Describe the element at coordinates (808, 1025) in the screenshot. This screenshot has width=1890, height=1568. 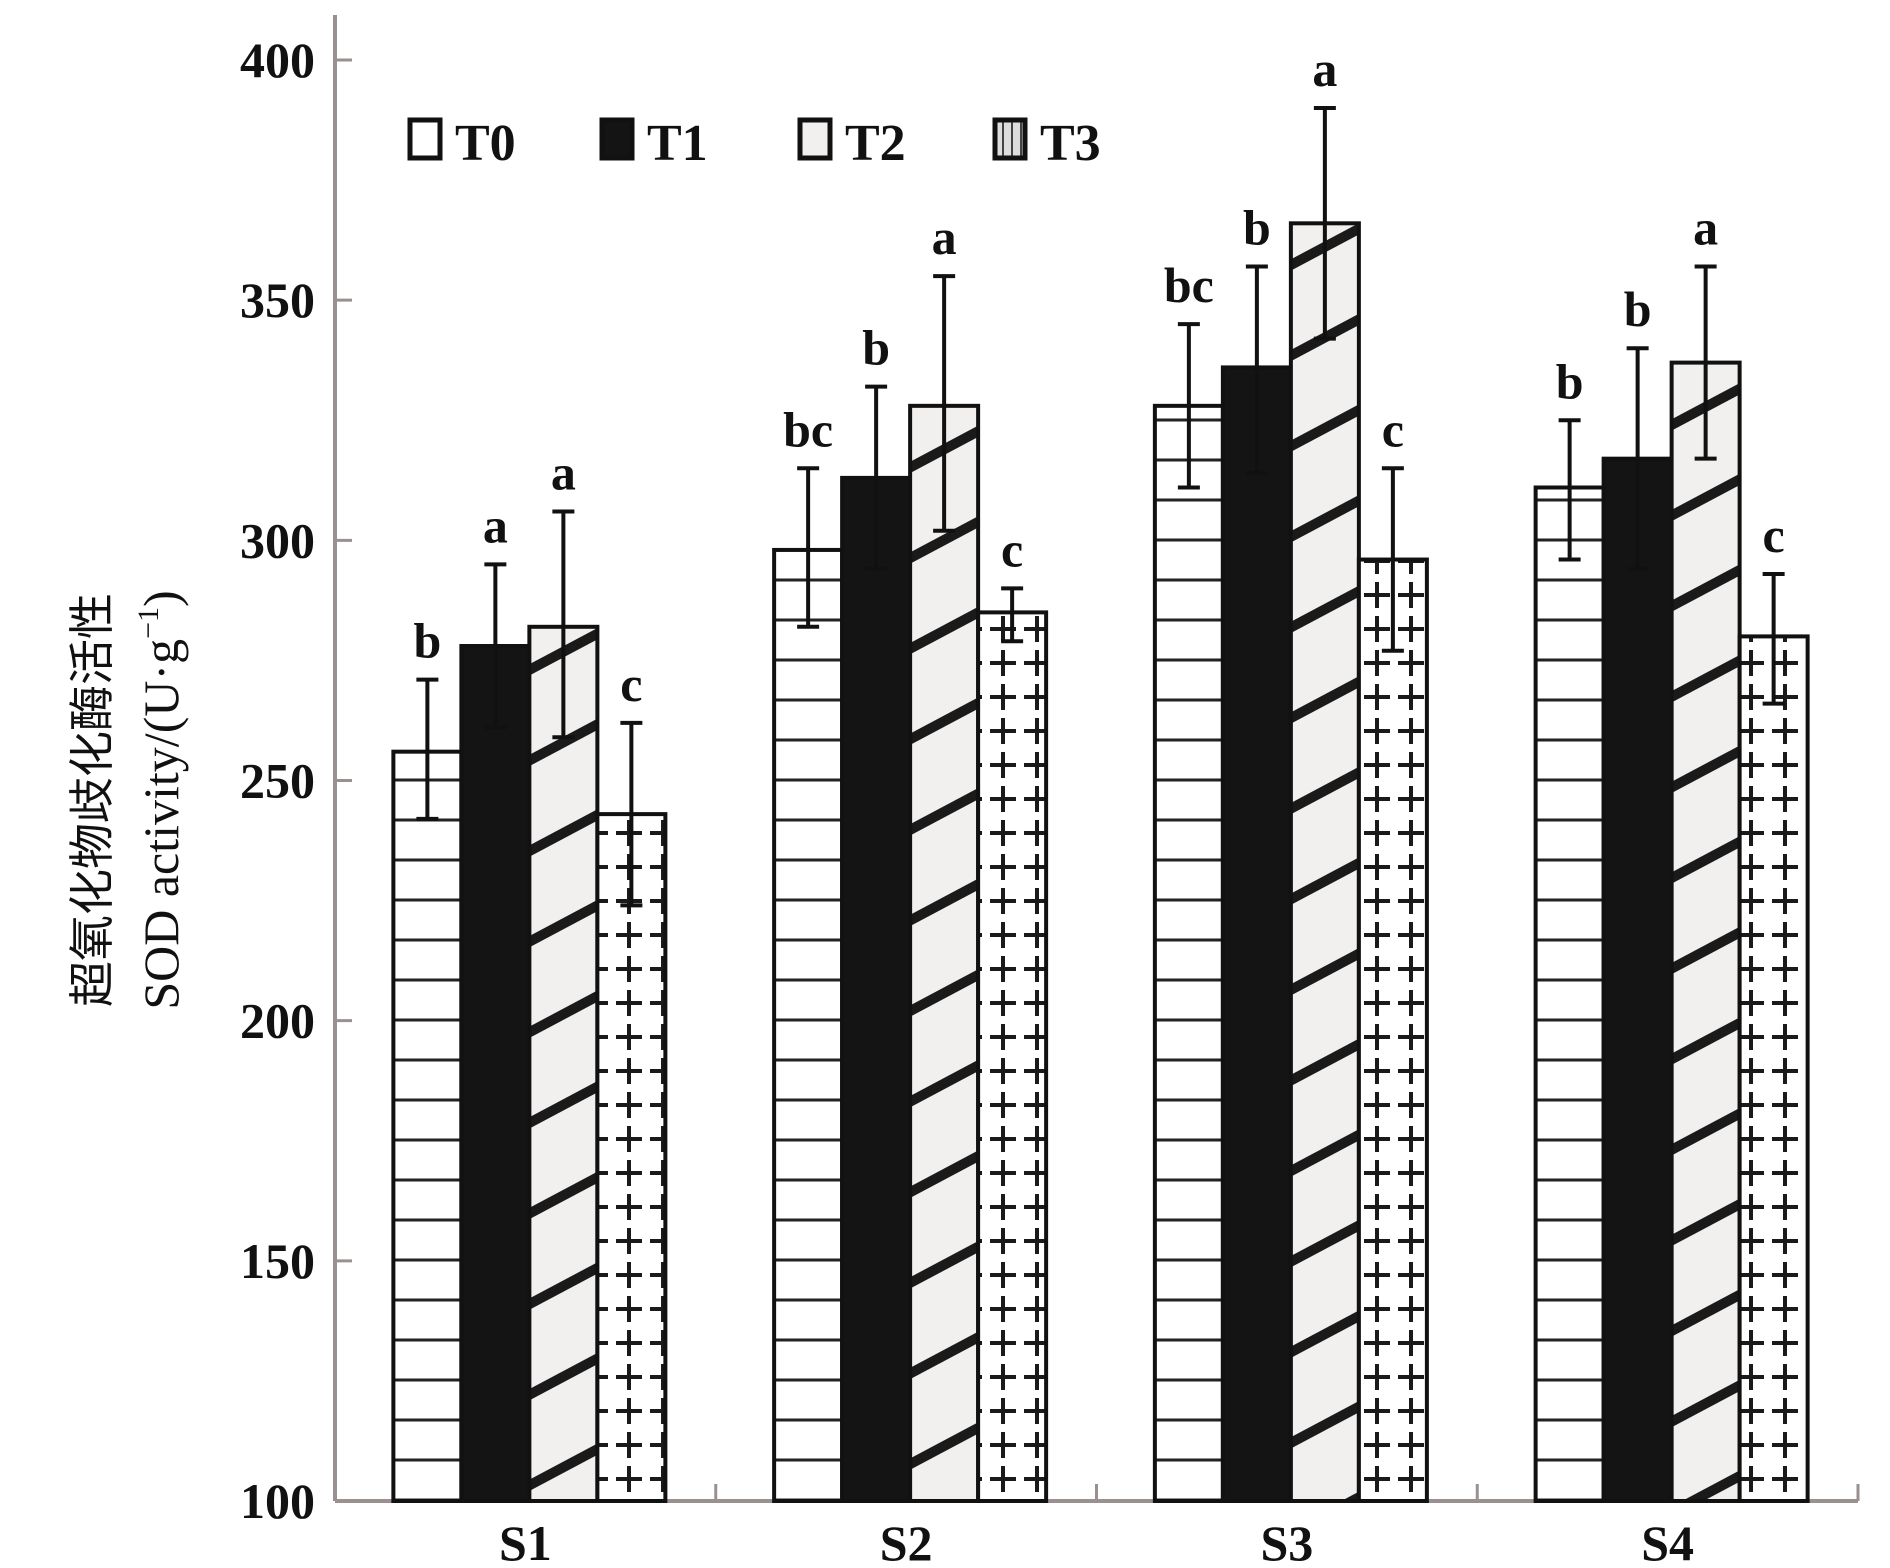
I see `bar-T0-S2` at that location.